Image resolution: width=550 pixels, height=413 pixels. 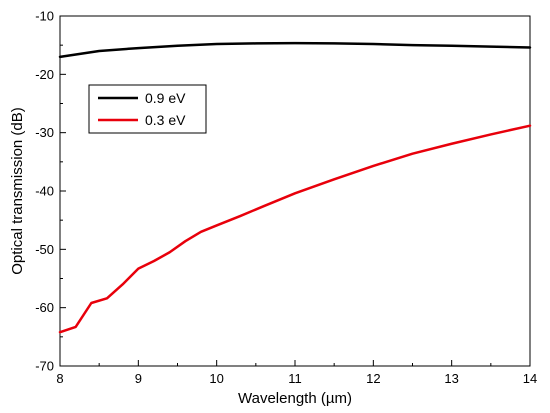 What do you see at coordinates (165, 98) in the screenshot?
I see `legend-label-0.9-ev: 0.9 eV` at bounding box center [165, 98].